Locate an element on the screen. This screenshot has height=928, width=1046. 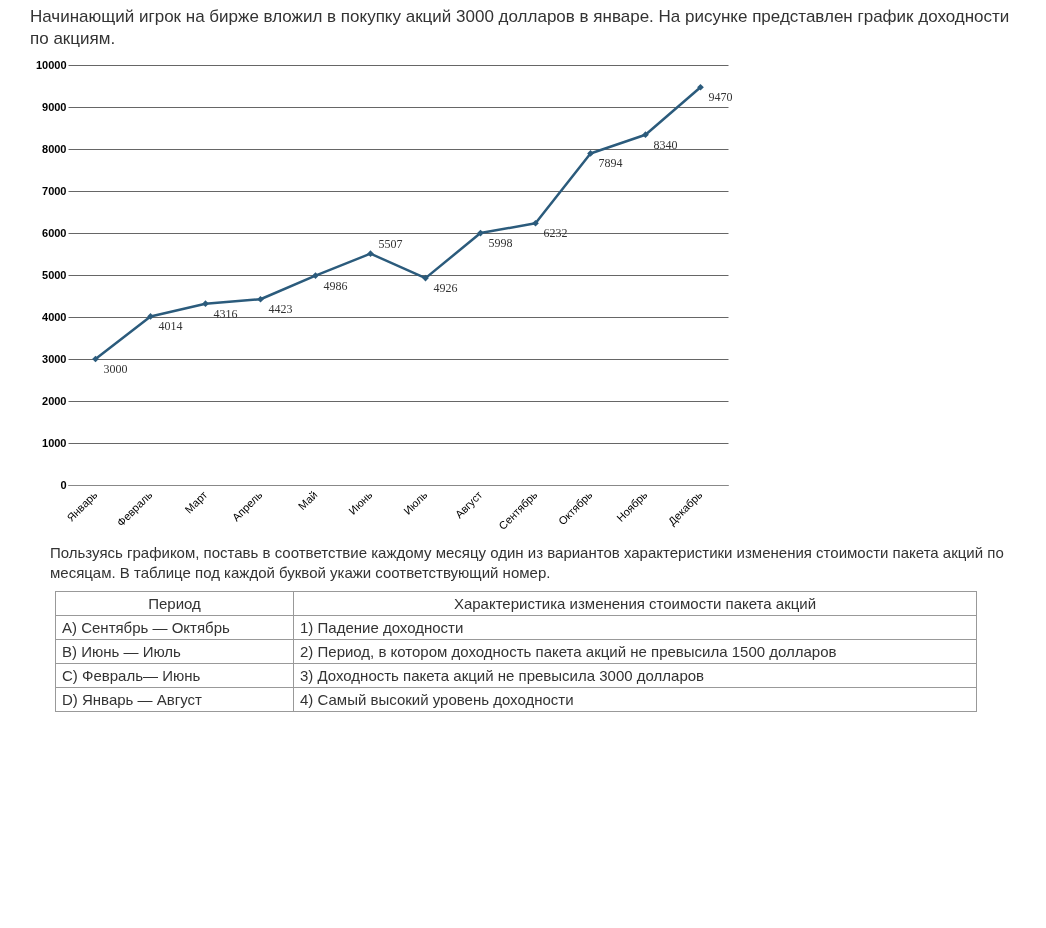
y-tick-label: 3000 is located at coordinates (54, 358).